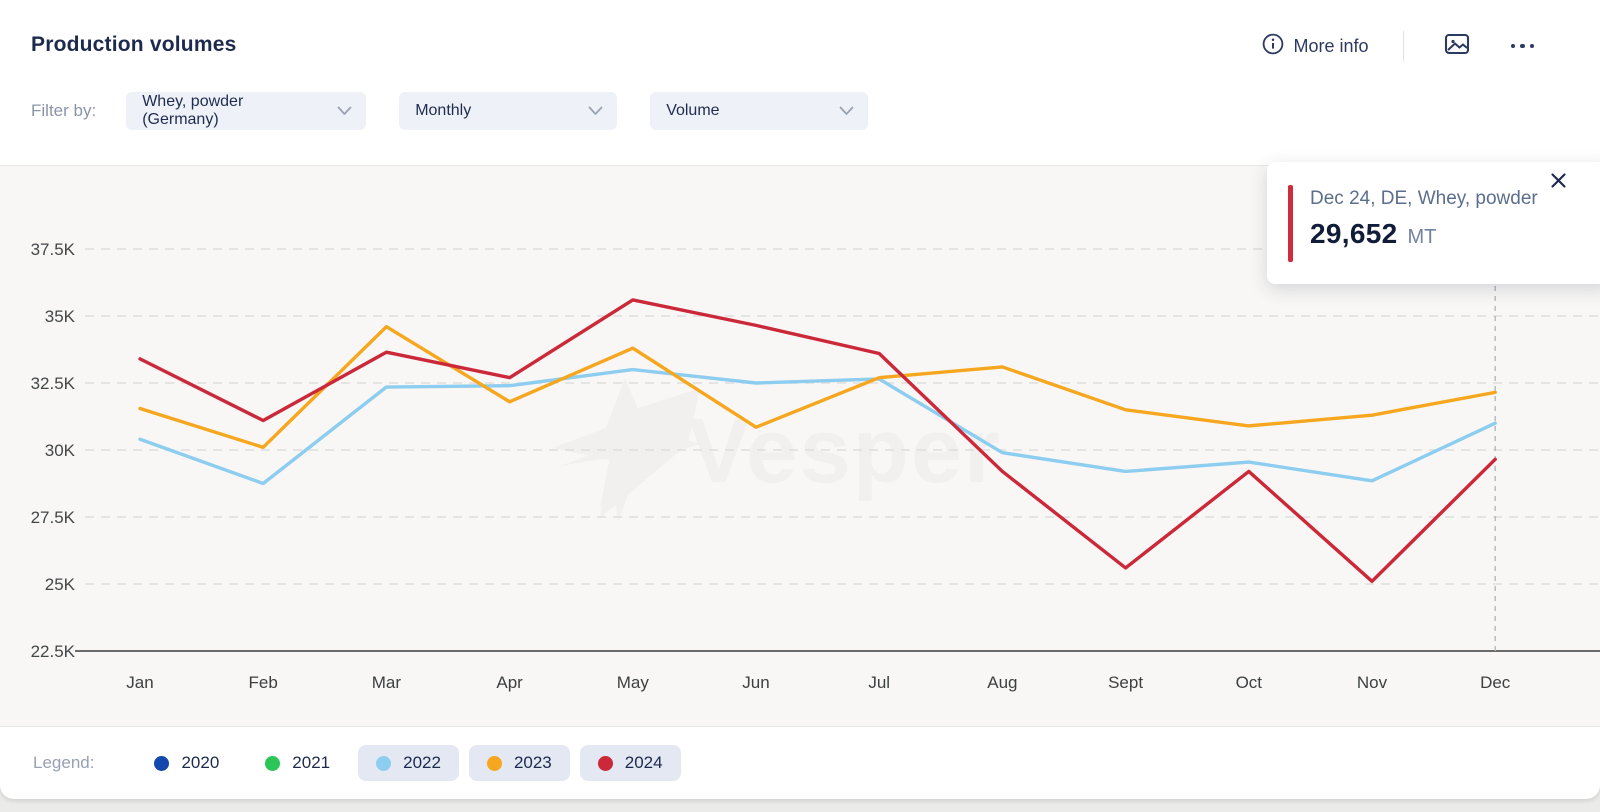  I want to click on legend-bar: Legend: 2020 2021 2022 2023 2024, so click(800, 763).